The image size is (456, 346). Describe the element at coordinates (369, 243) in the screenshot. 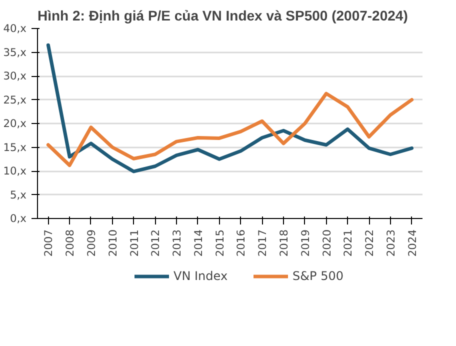

I see `x-tick-label: 2022` at that location.